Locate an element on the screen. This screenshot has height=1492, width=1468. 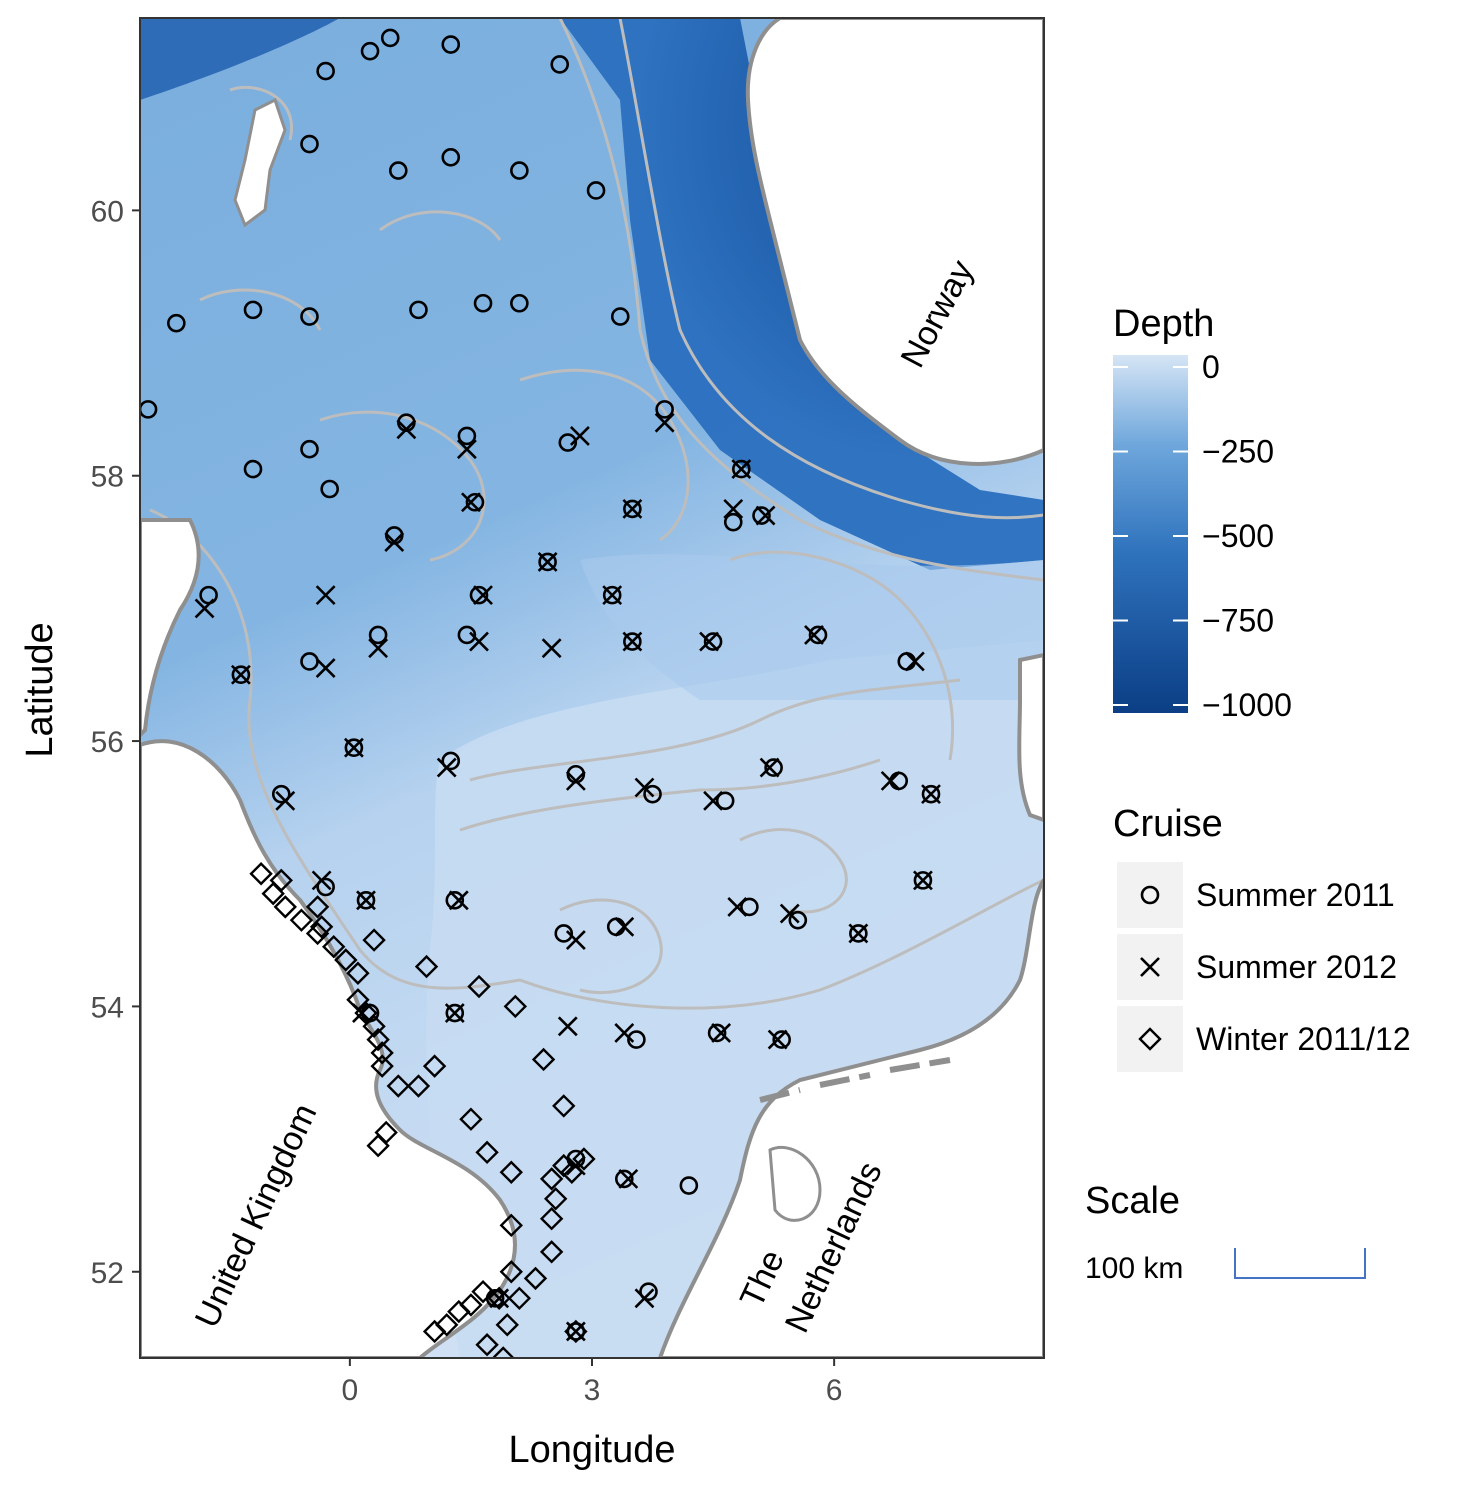
cruise-legend-label: Summer 2012 is located at coordinates (1296, 967).